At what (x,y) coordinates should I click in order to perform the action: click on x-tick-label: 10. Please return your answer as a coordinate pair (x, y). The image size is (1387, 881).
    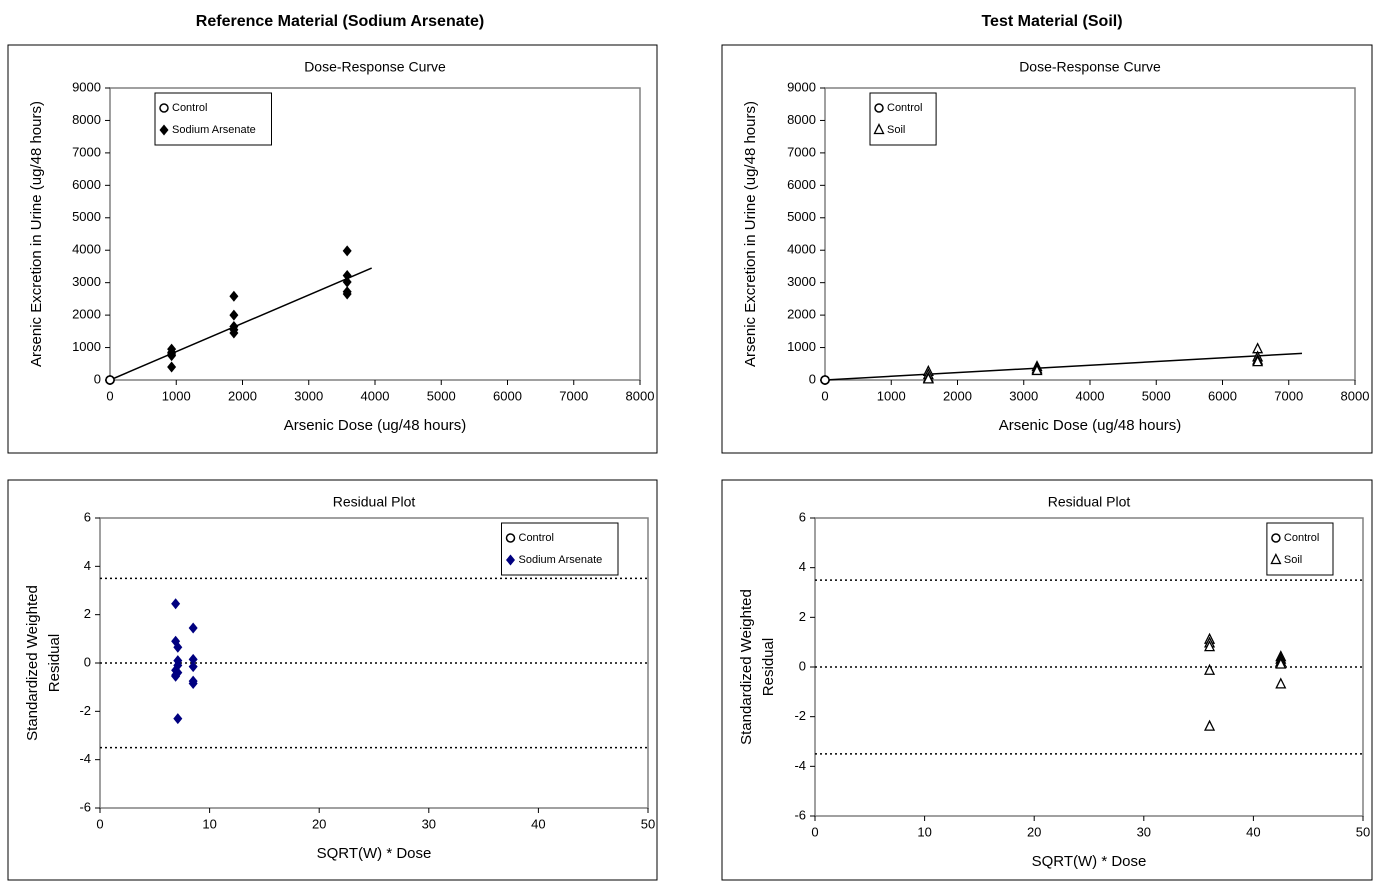
    Looking at the image, I should click on (924, 831).